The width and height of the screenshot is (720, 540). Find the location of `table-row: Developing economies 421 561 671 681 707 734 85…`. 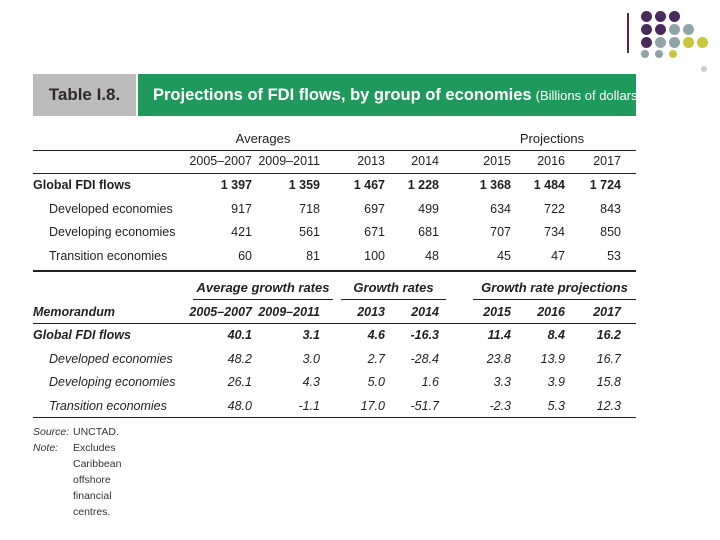

table-row: Developing economies 421 561 671 681 707 734 85… is located at coordinates (334, 232).